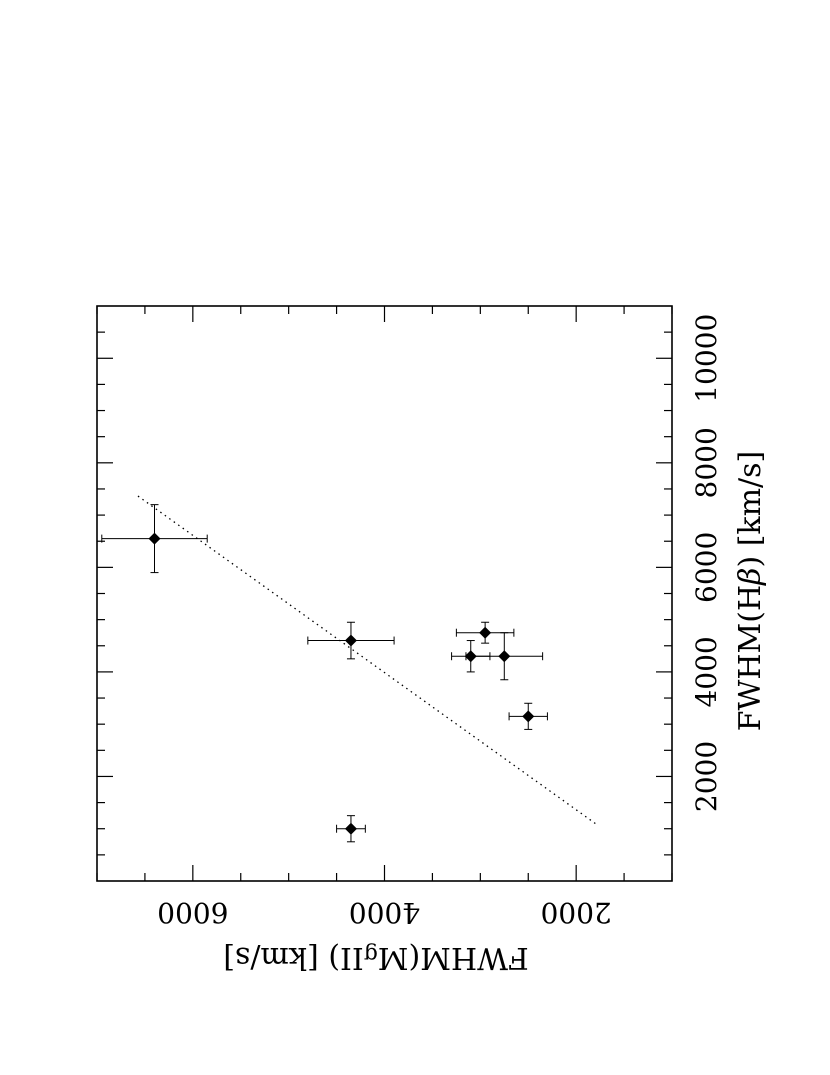  I want to click on y-axis-label-sub: g, so click(371, 954).